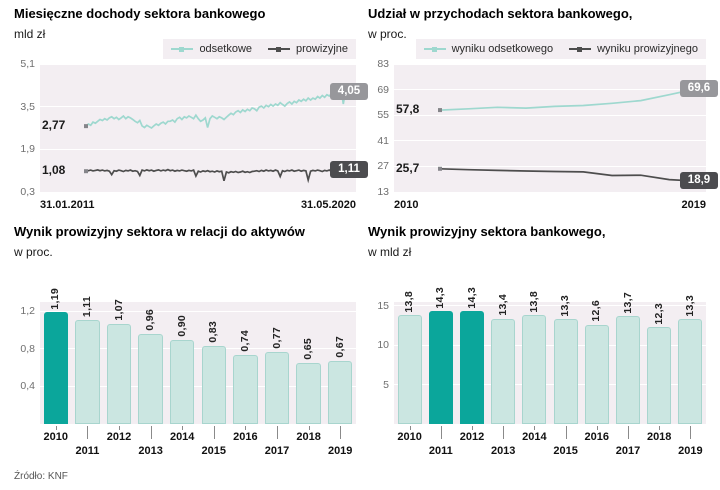  I want to click on end-value-badge: 18,9, so click(699, 181).